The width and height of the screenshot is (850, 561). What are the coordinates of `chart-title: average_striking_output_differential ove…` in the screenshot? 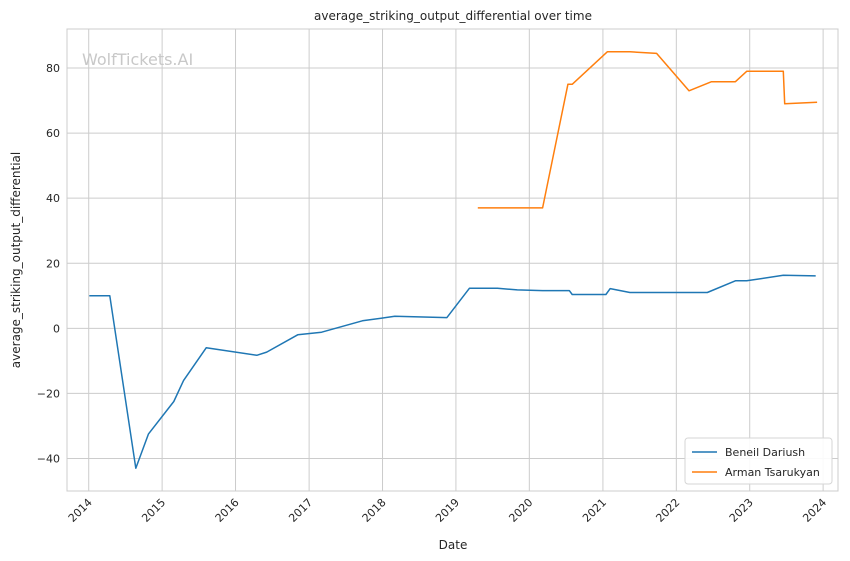 It's located at (453, 16).